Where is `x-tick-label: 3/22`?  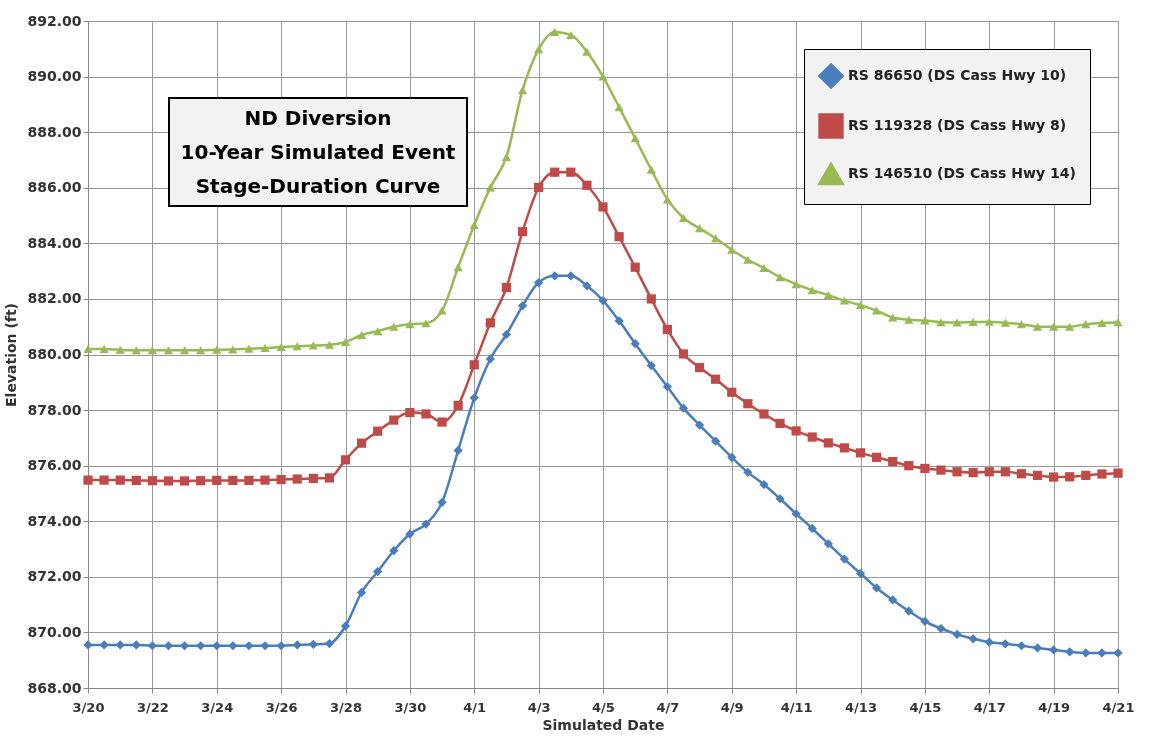
x-tick-label: 3/22 is located at coordinates (152, 707).